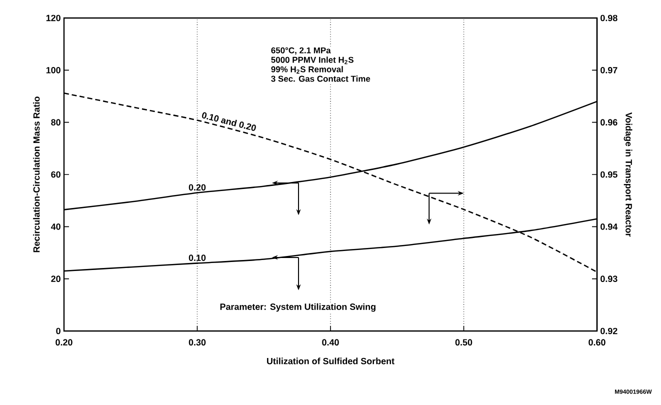 The image size is (661, 405). Describe the element at coordinates (597, 342) in the screenshot. I see `x-tick-label: 0.60` at that location.